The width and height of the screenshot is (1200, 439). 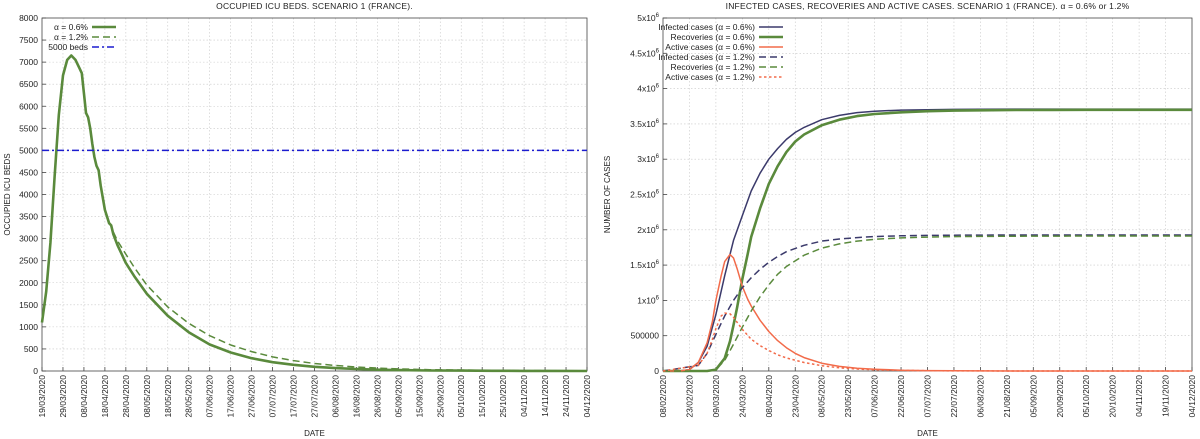 What do you see at coordinates (377, 396) in the screenshot?
I see `x-tick-label: 26/08/2020` at bounding box center [377, 396].